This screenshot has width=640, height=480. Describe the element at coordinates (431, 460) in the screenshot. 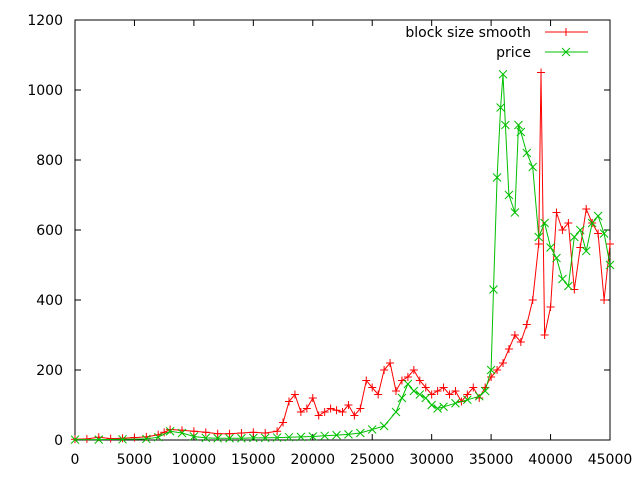

I see `x-tick-label: 30000` at that location.